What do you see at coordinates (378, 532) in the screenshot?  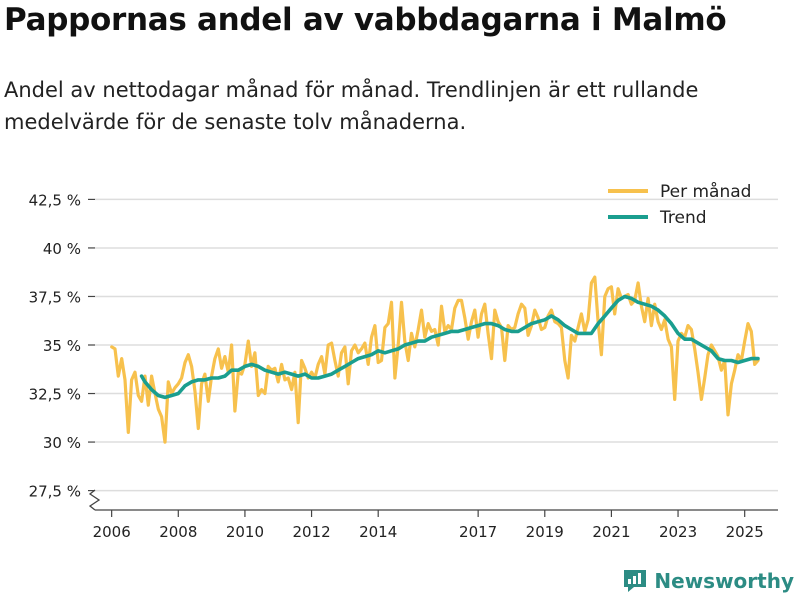 I see `x-tick-label: 2014` at bounding box center [378, 532].